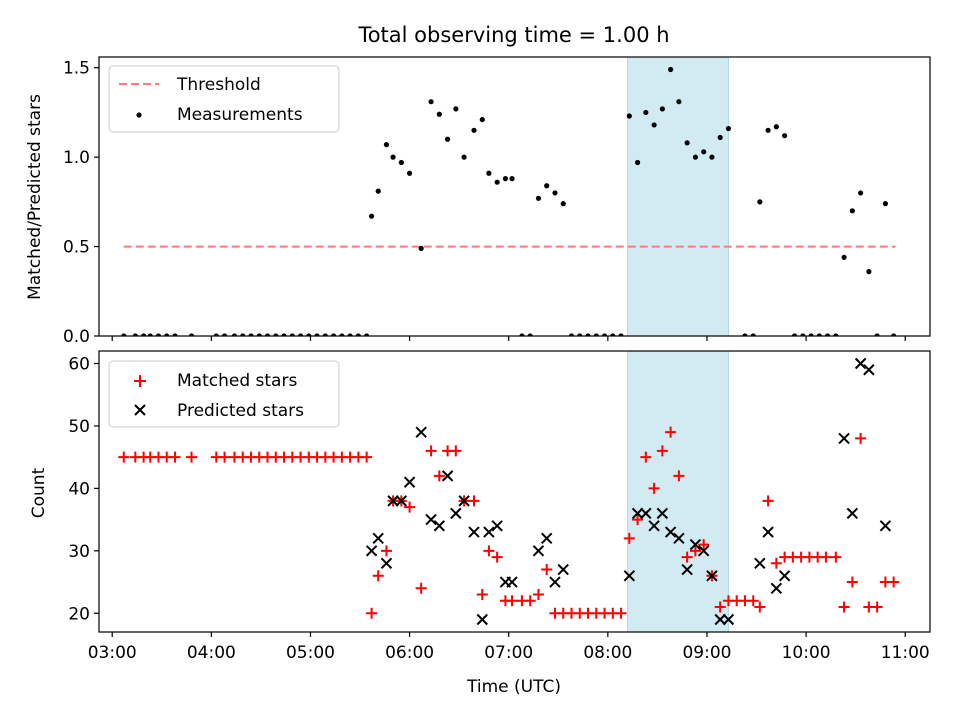 This screenshot has width=960, height=720. Describe the element at coordinates (79, 552) in the screenshot. I see `bottom-y-tick-label: 30` at that location.